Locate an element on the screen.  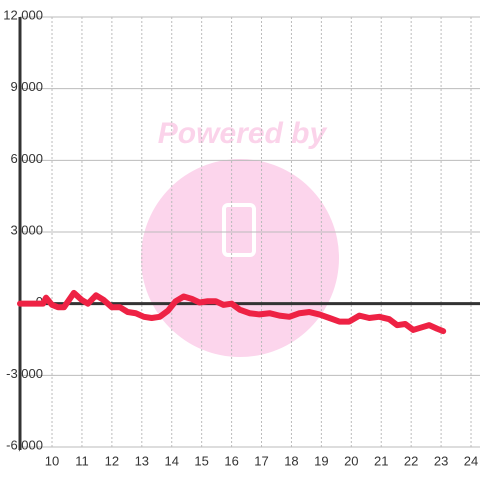
x-tick-label: 18 is located at coordinates (291, 460).